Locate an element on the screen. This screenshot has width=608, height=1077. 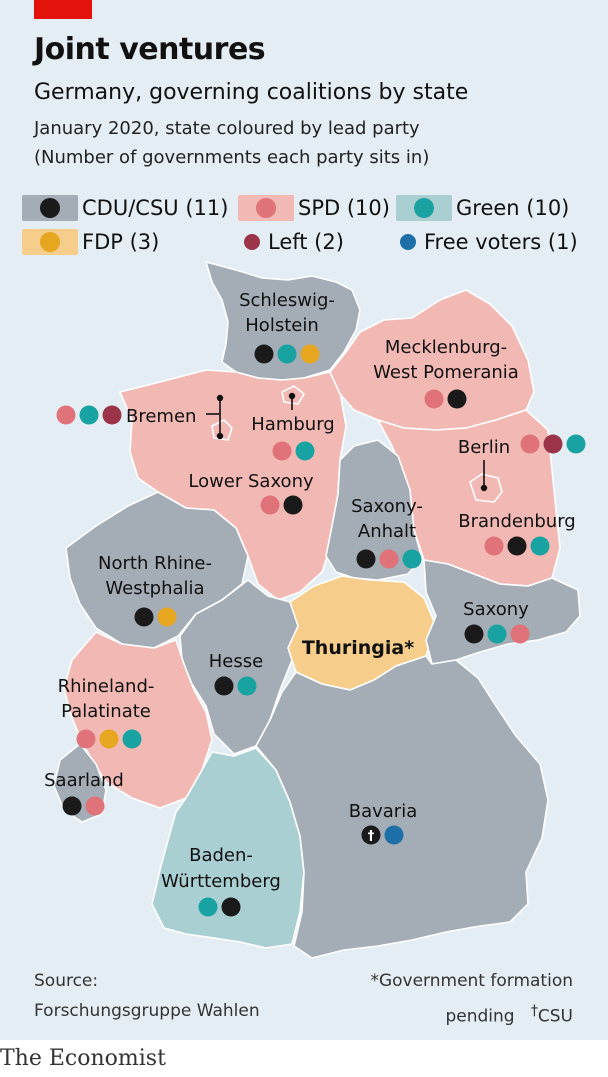
party-dot-brandenburg-spd is located at coordinates (494, 546).